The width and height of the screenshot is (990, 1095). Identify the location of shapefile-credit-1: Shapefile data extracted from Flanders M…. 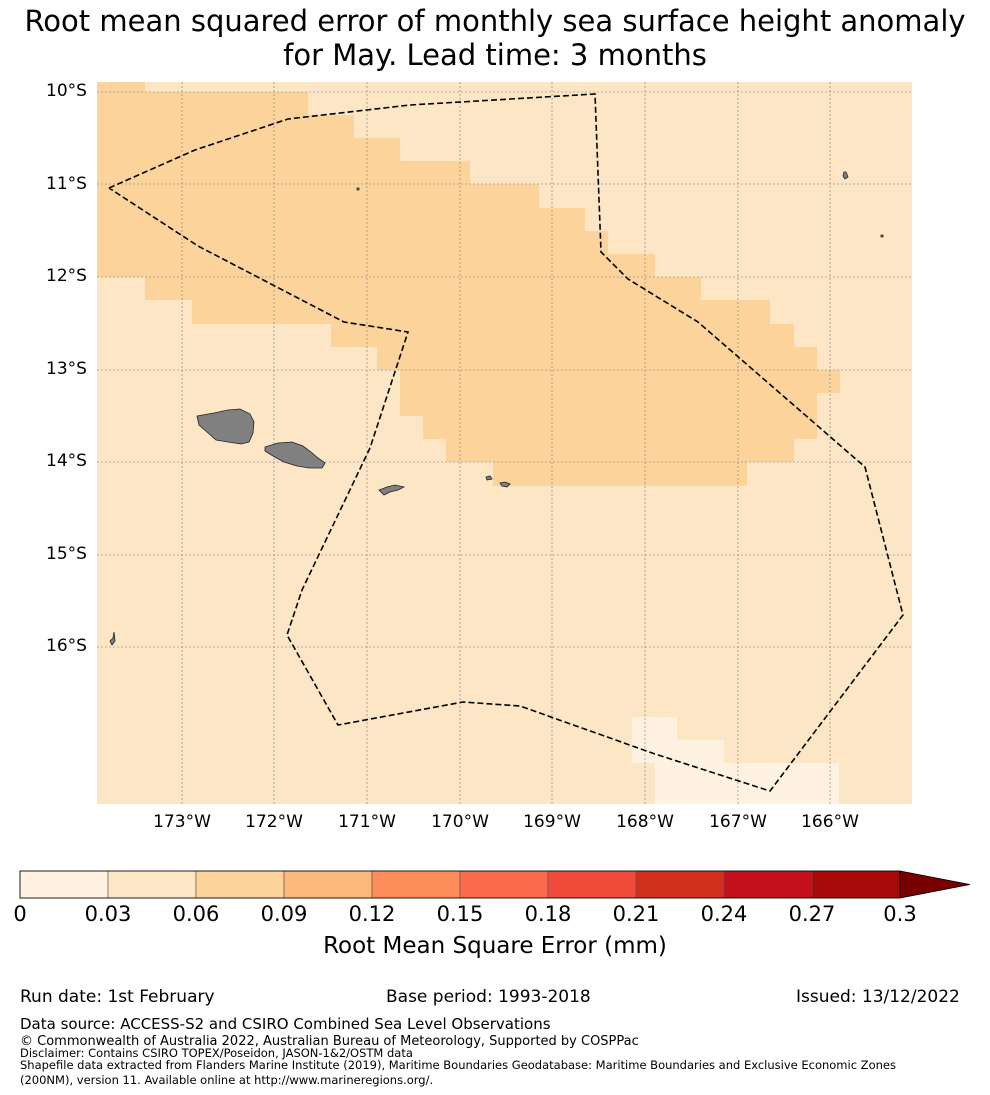
(458, 1065).